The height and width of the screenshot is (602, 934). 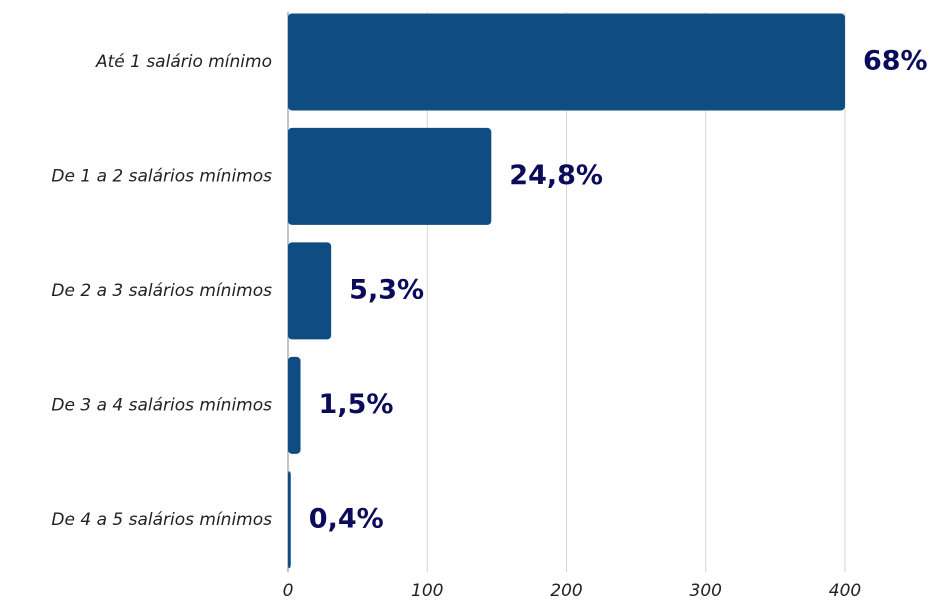 What do you see at coordinates (288, 591) in the screenshot?
I see `x-tick-label: 0` at bounding box center [288, 591].